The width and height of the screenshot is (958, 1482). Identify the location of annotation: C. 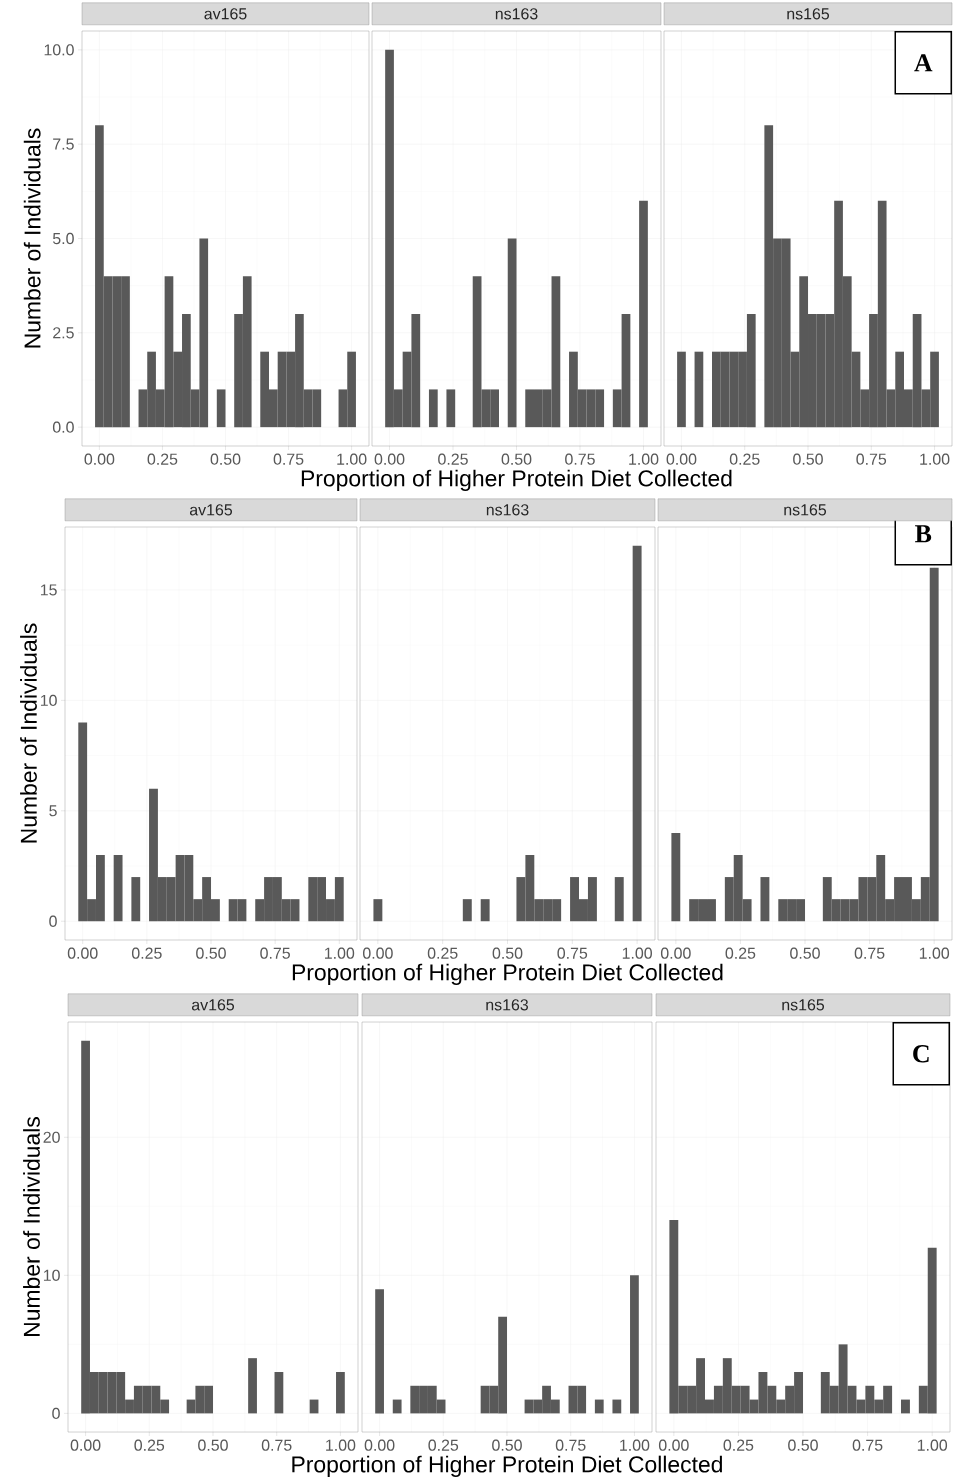
(921, 1054).